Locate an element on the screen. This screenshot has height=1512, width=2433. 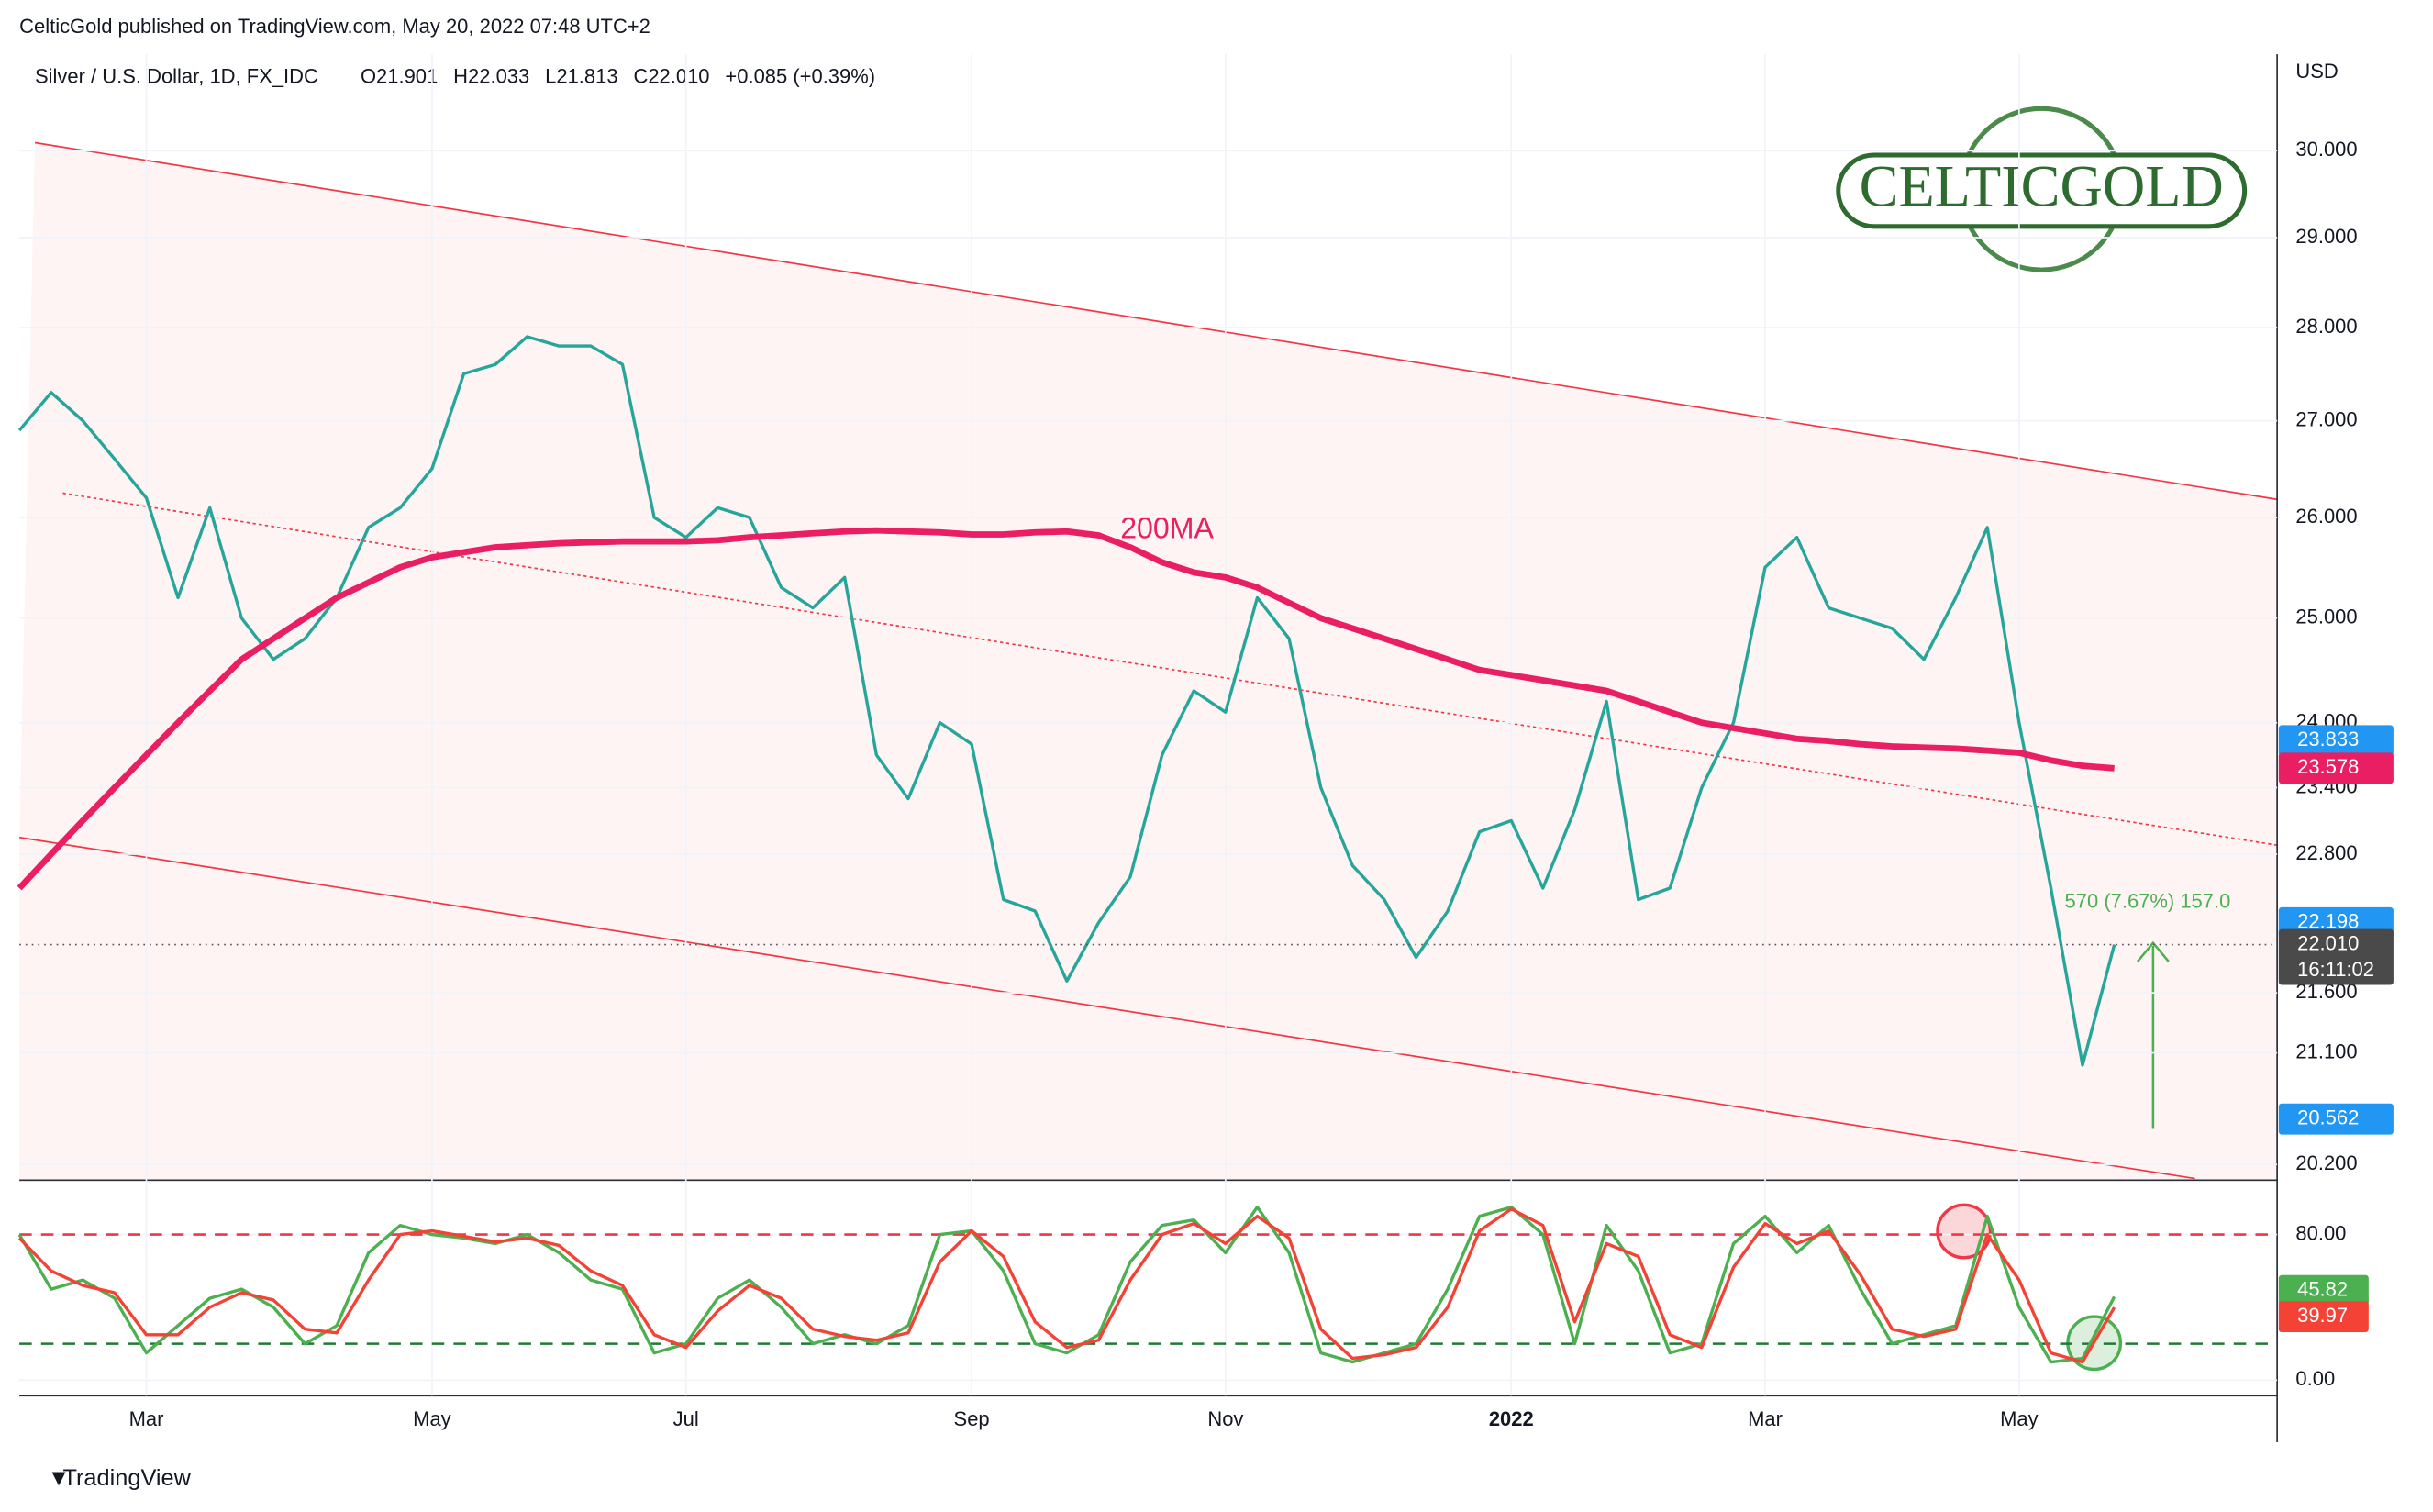
y-tick-label: 0.00 is located at coordinates (2315, 1379).